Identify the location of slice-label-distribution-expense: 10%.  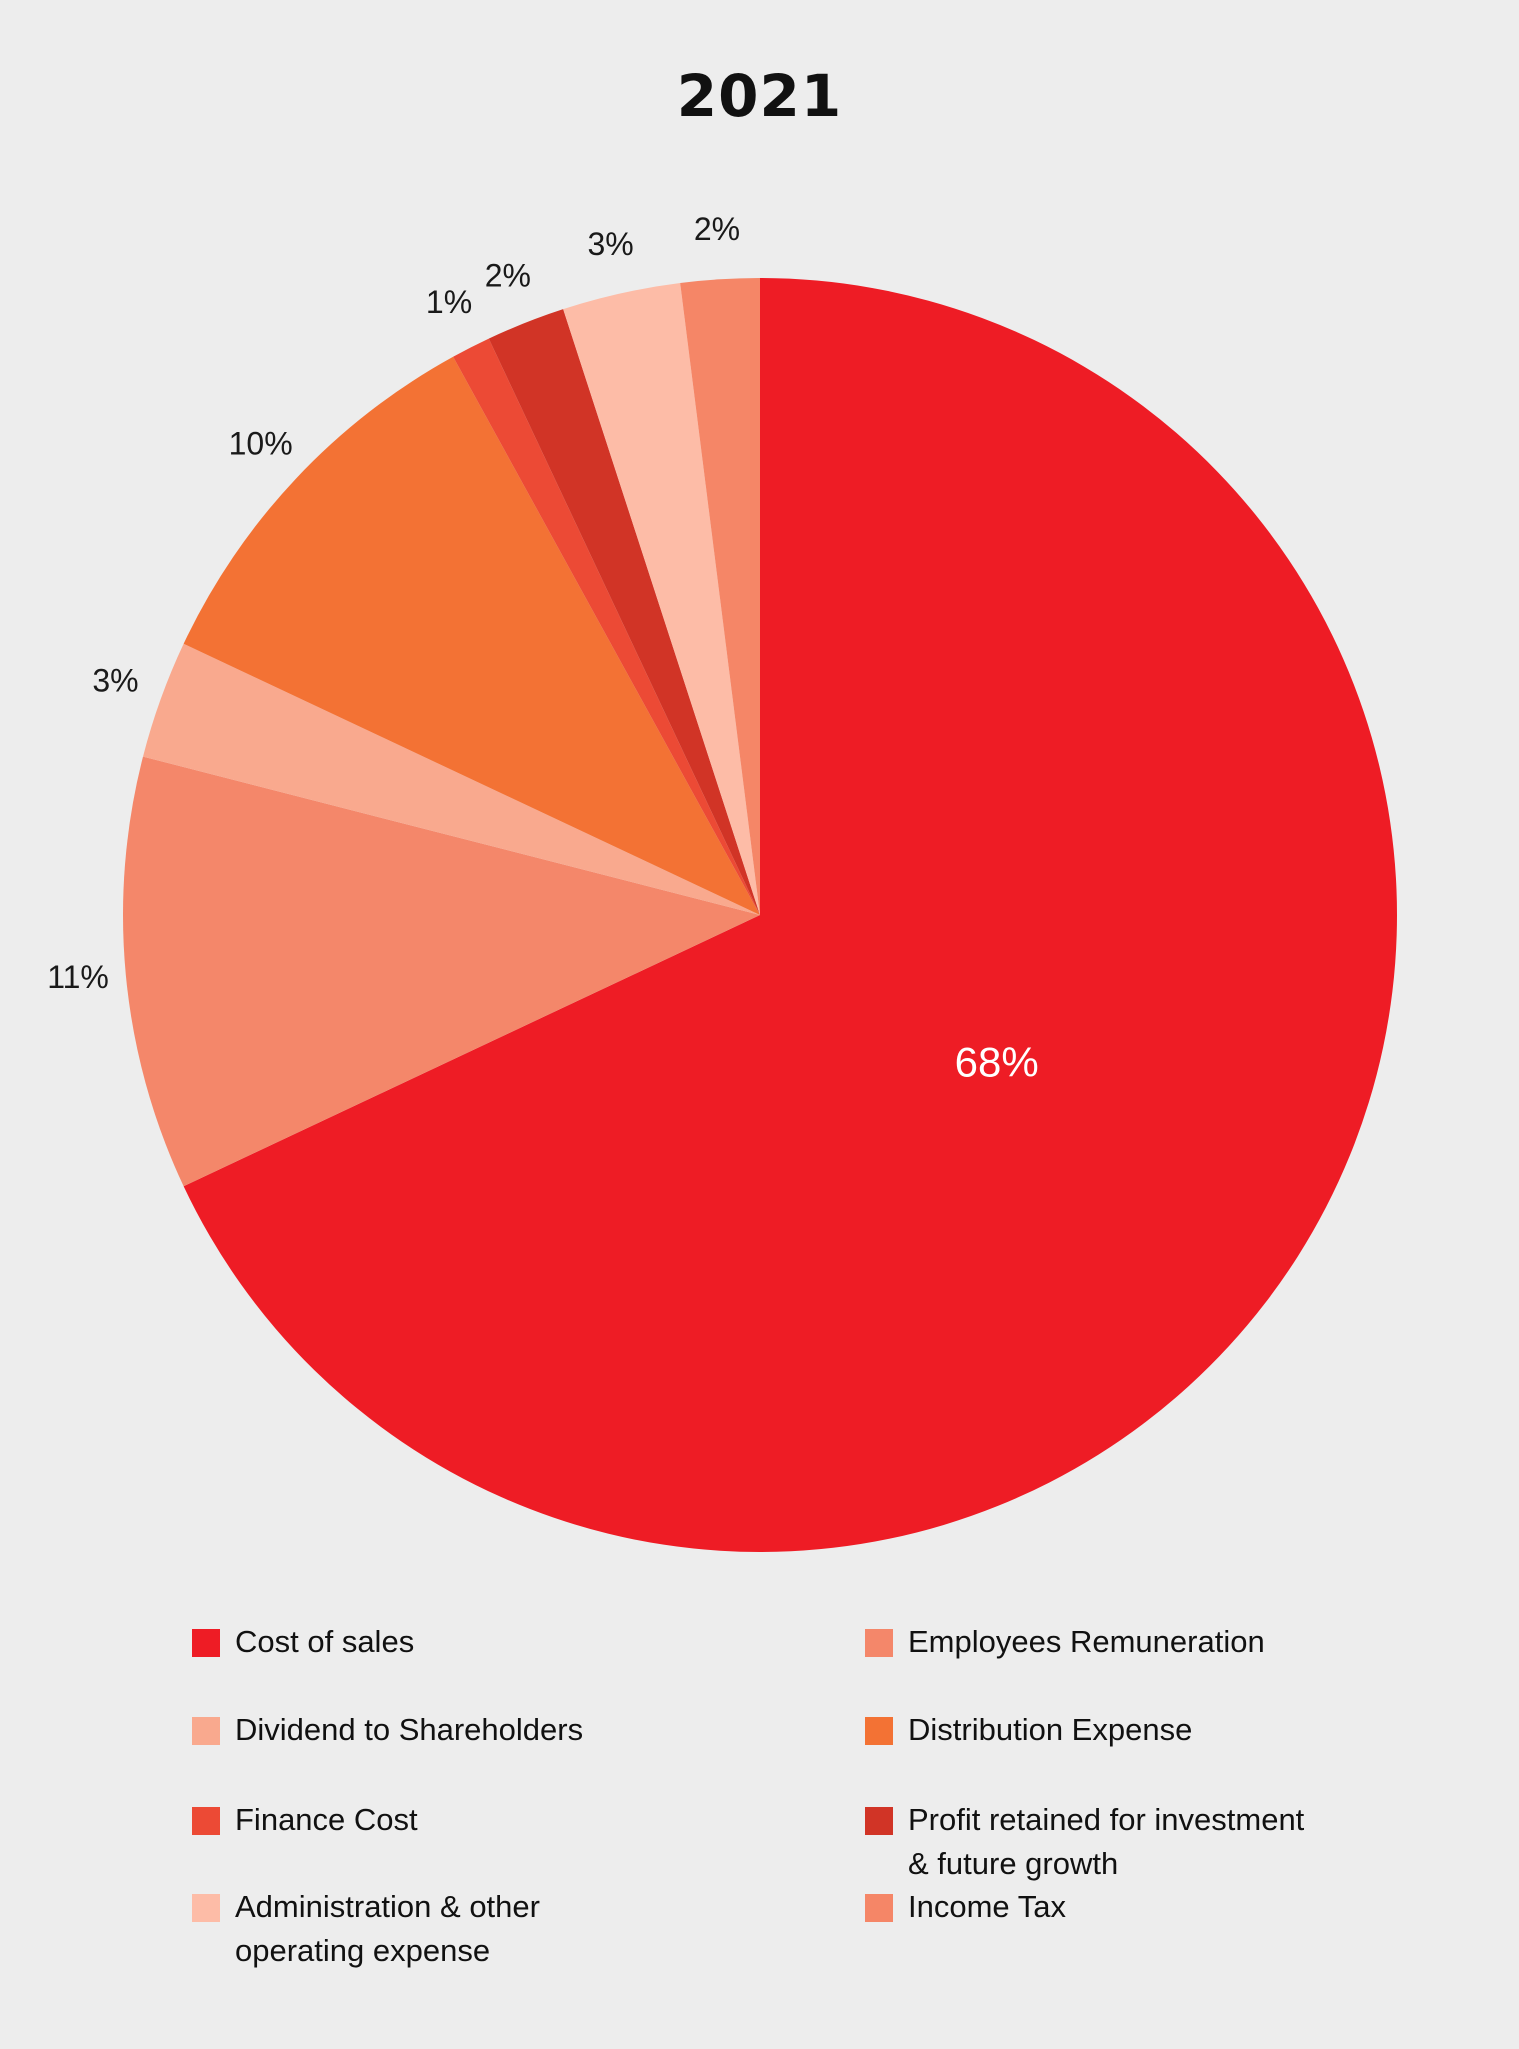
(261, 444).